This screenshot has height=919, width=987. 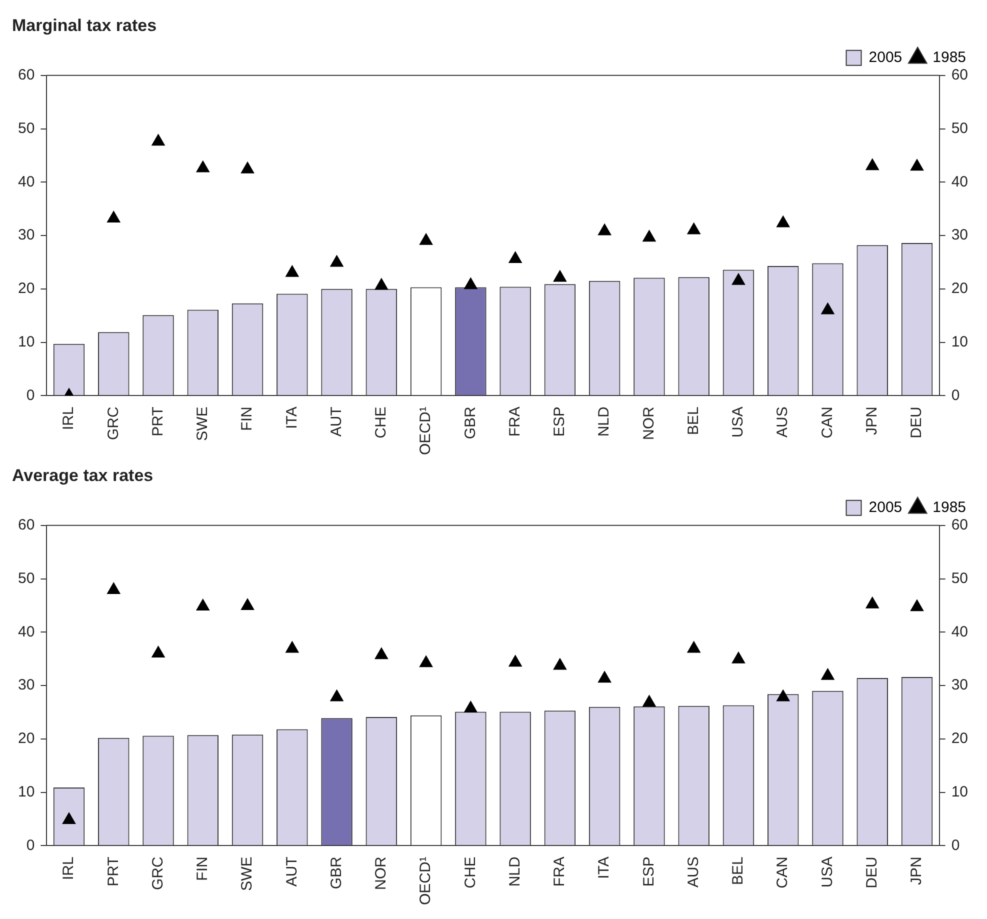 What do you see at coordinates (885, 57) in the screenshot?
I see `legend-label: 2005` at bounding box center [885, 57].